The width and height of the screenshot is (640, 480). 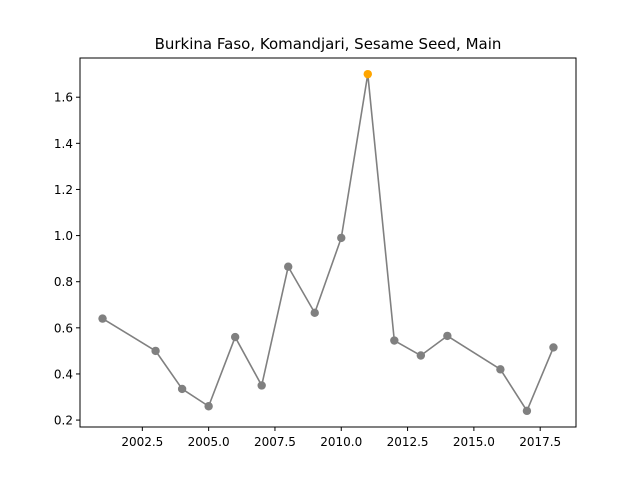 What do you see at coordinates (63, 98) in the screenshot?
I see `y-tick-label: 1.6` at bounding box center [63, 98].